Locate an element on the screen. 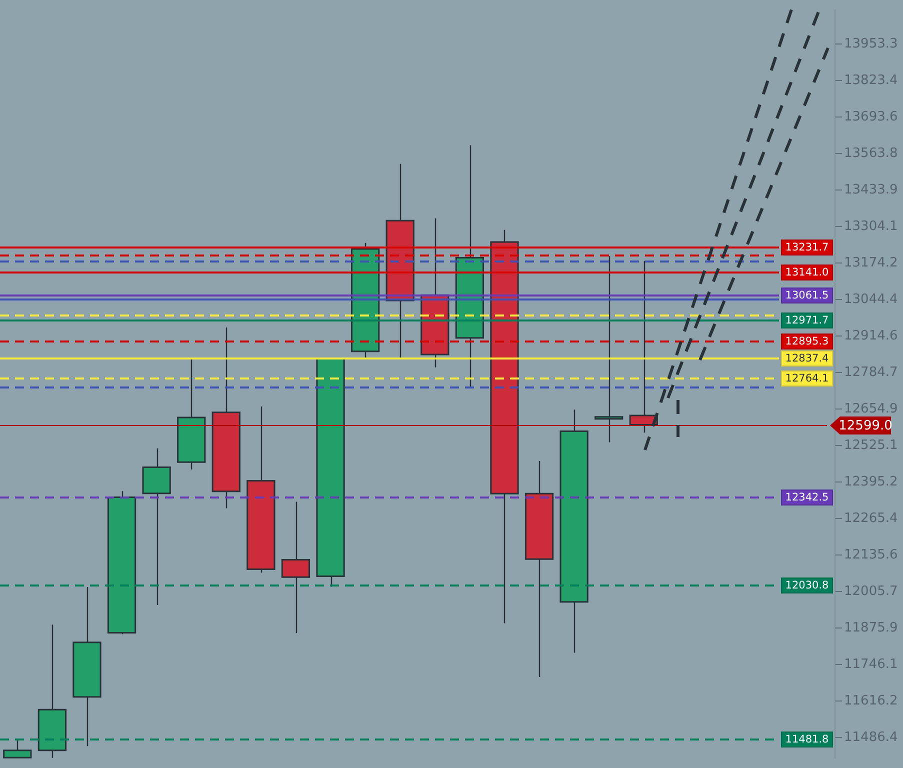 Image resolution: width=903 pixels, height=768 pixels. y-tick-label: 12914.6 is located at coordinates (871, 336).